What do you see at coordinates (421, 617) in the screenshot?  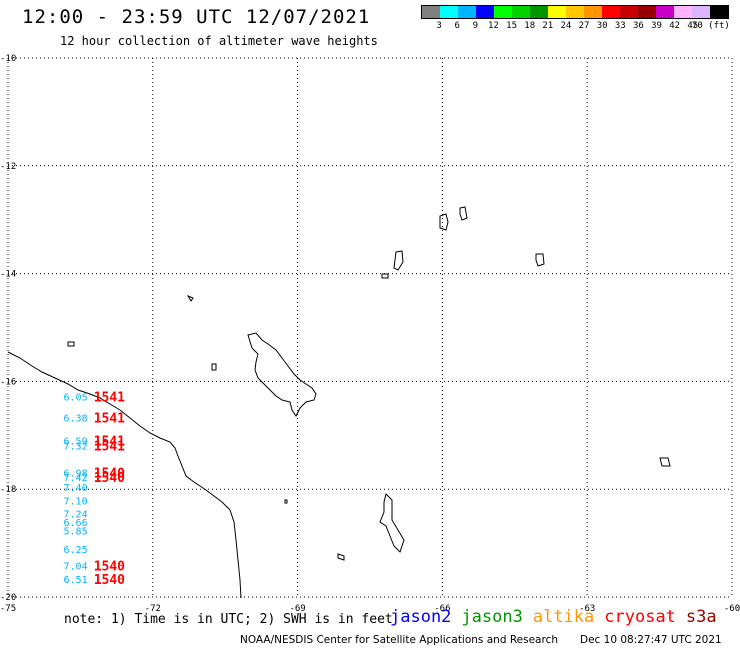 I see `satellite-name: jason2` at bounding box center [421, 617].